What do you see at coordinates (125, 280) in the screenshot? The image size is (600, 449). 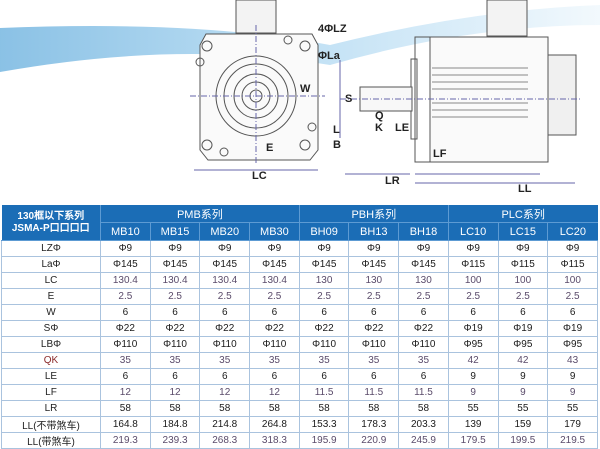 I see `table-cell: 130.4` at bounding box center [125, 280].